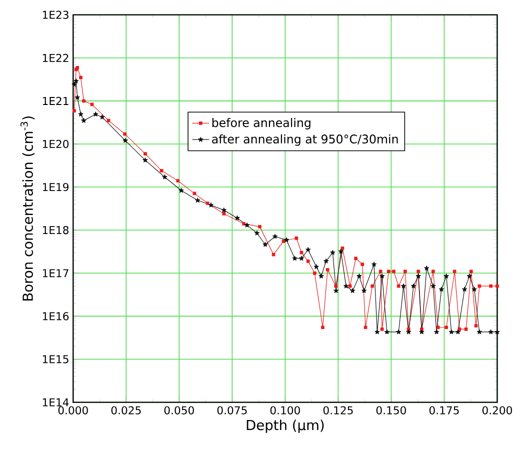 This screenshot has width=516, height=461. What do you see at coordinates (55, 402) in the screenshot?
I see `y-tick-label: 1E14` at bounding box center [55, 402].